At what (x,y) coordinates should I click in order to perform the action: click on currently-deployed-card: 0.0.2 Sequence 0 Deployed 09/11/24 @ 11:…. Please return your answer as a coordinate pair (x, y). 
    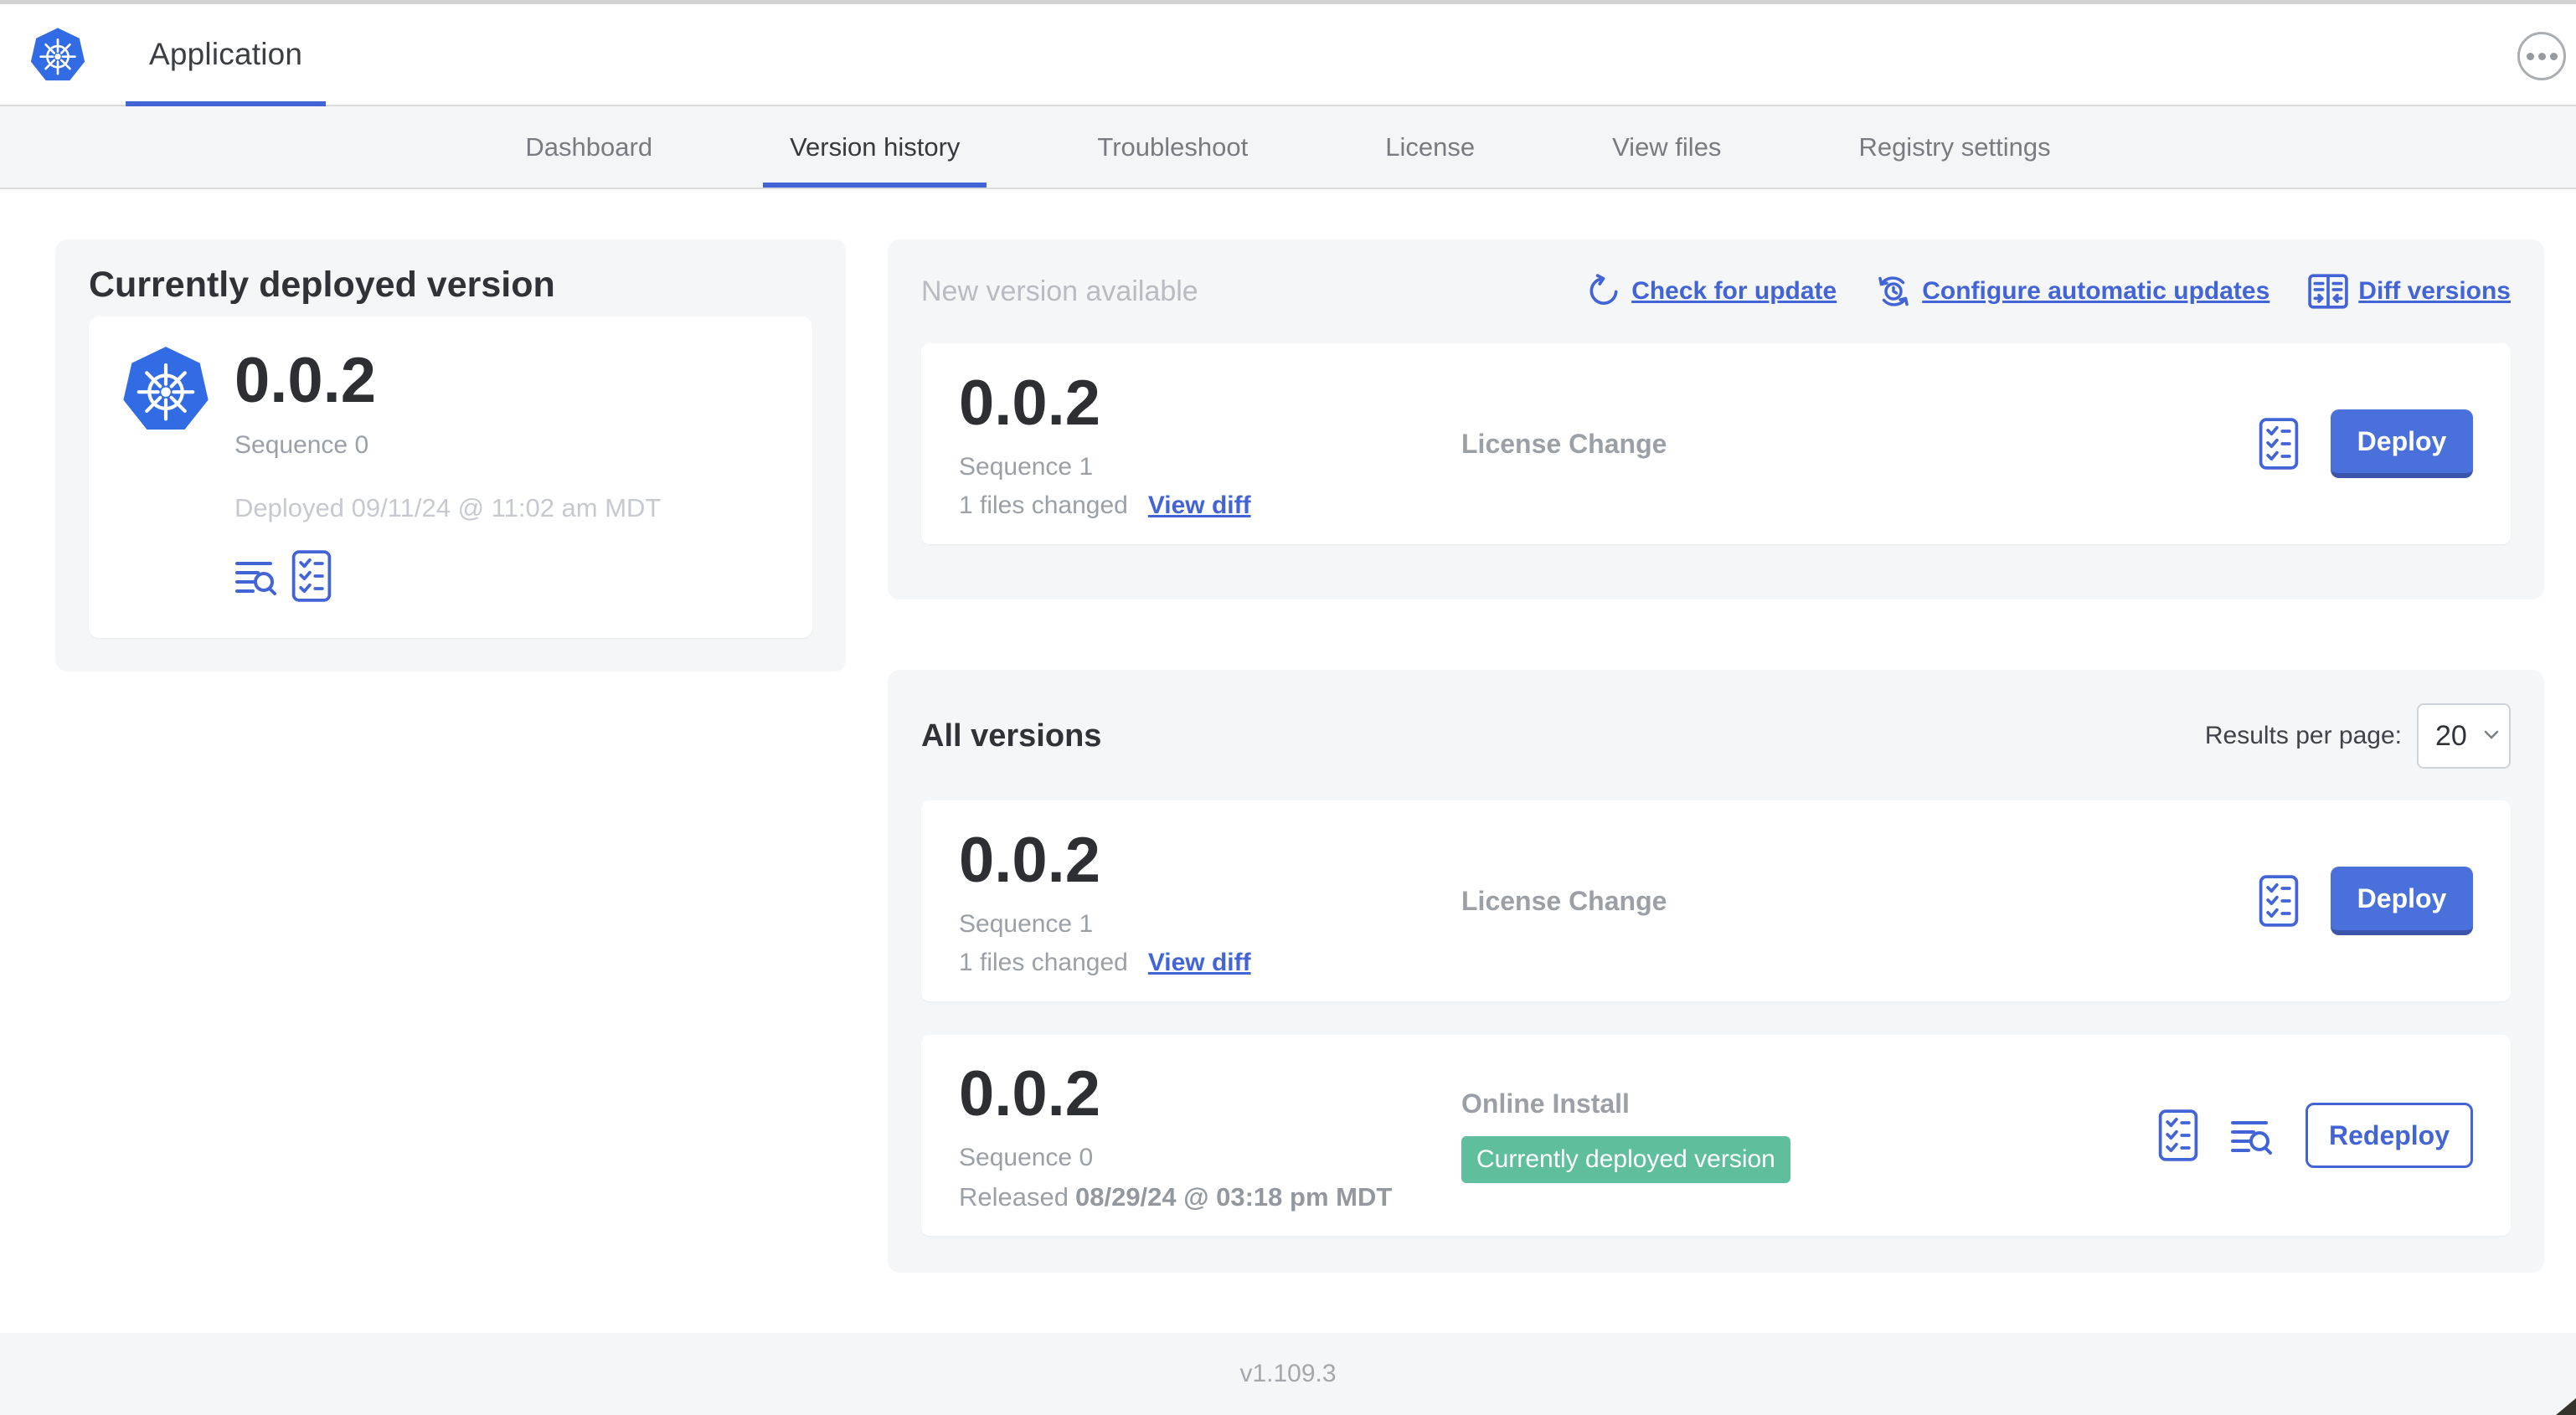
    Looking at the image, I should click on (450, 477).